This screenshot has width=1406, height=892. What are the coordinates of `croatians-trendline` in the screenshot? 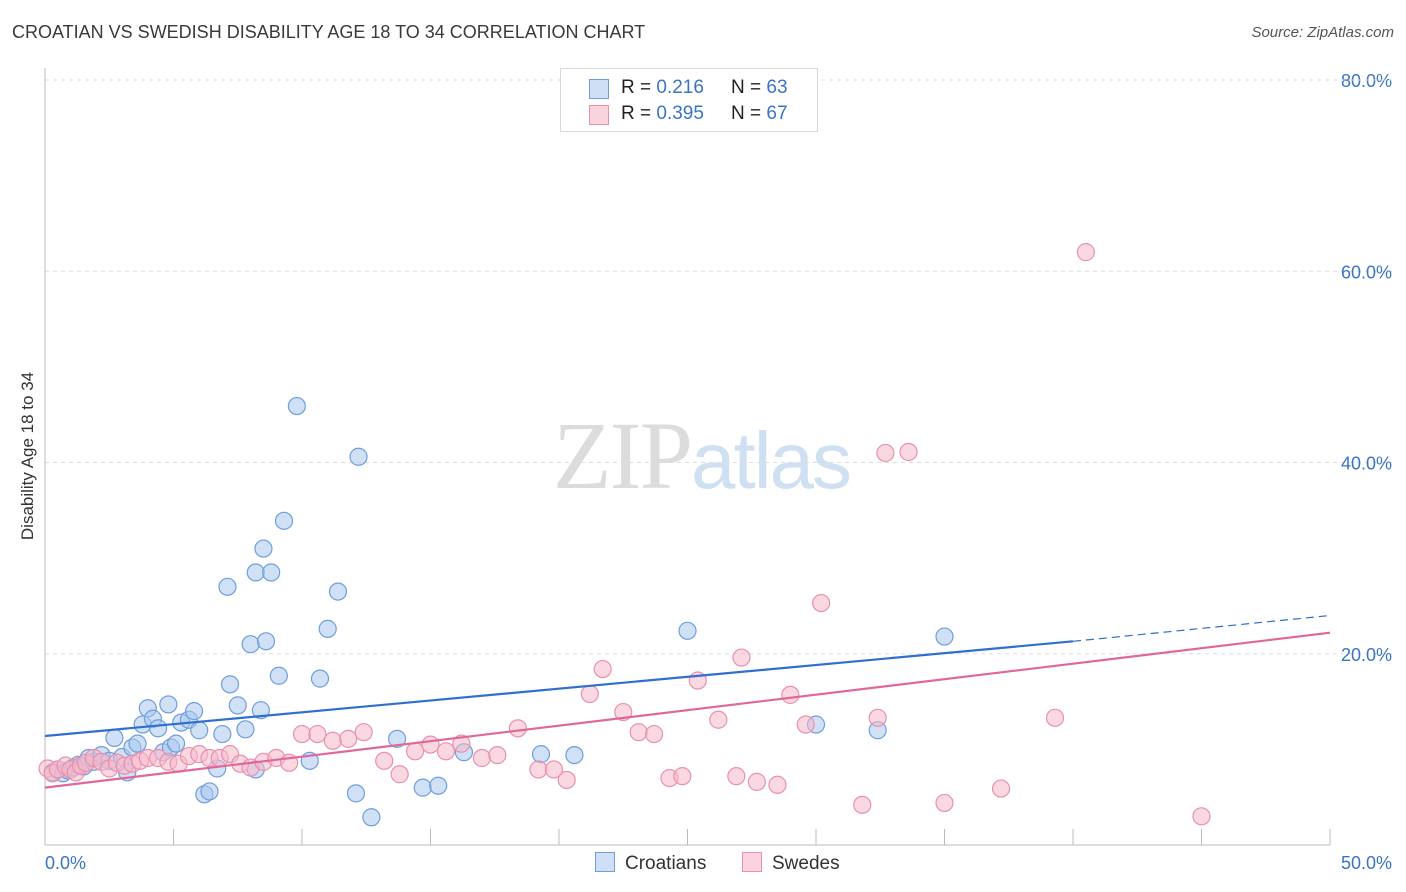 It's located at (559, 689).